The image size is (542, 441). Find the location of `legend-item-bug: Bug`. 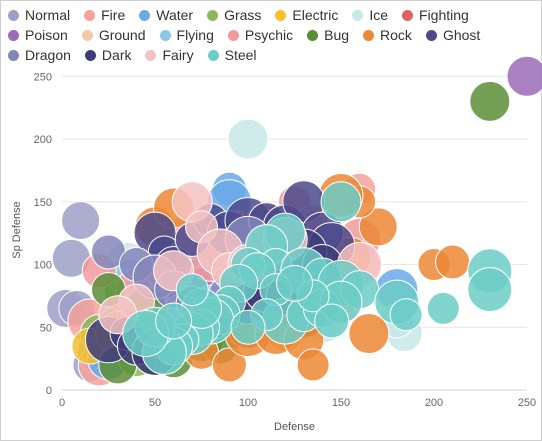

legend-item-bug: Bug is located at coordinates (328, 35).